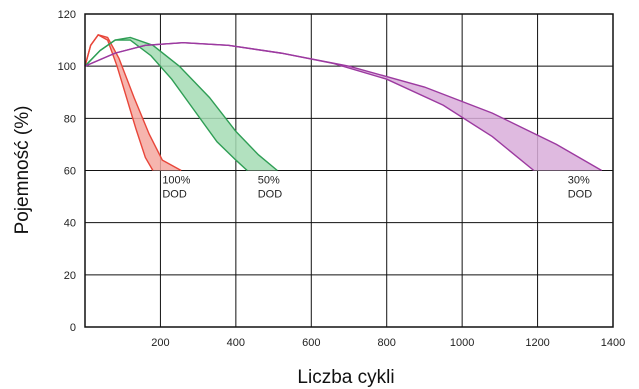 This screenshot has width=639, height=389. What do you see at coordinates (345, 377) in the screenshot?
I see `x-axis-title: Liczba cykli` at bounding box center [345, 377].